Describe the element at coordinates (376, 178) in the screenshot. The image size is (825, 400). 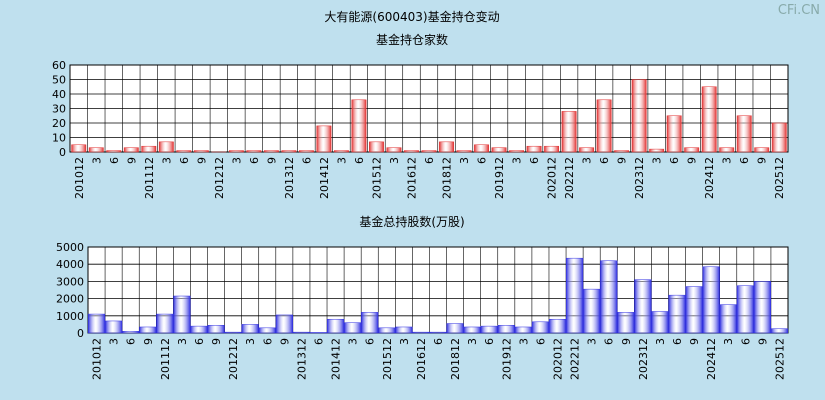
I see `x-tick-label: 201512` at that location.